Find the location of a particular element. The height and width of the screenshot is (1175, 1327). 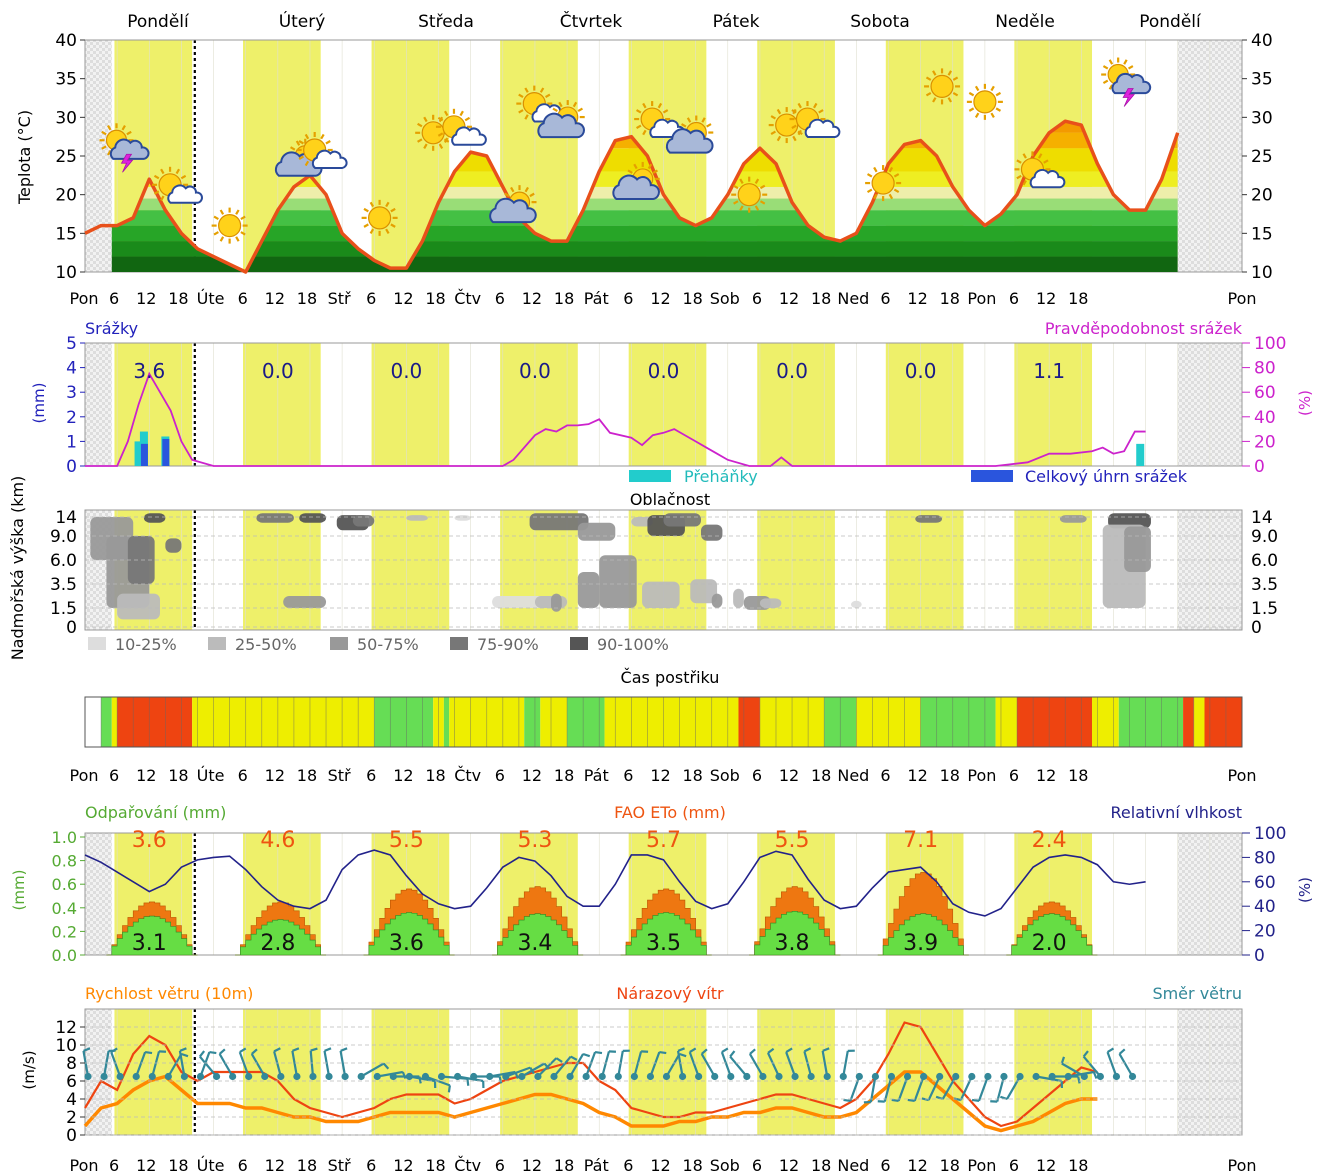

ytick-label-right: 14 is located at coordinates (1262, 518).